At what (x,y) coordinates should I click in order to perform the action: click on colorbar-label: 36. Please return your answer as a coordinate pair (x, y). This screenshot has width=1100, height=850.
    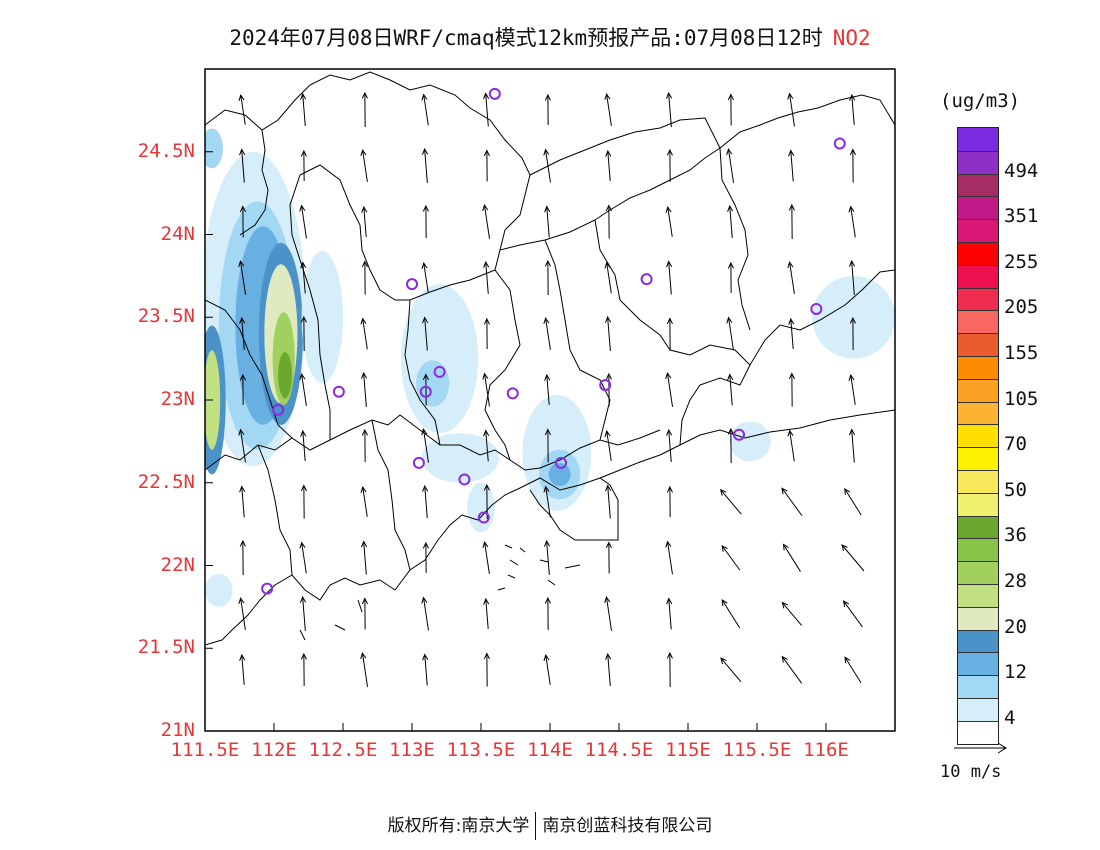
    Looking at the image, I should click on (1015, 535).